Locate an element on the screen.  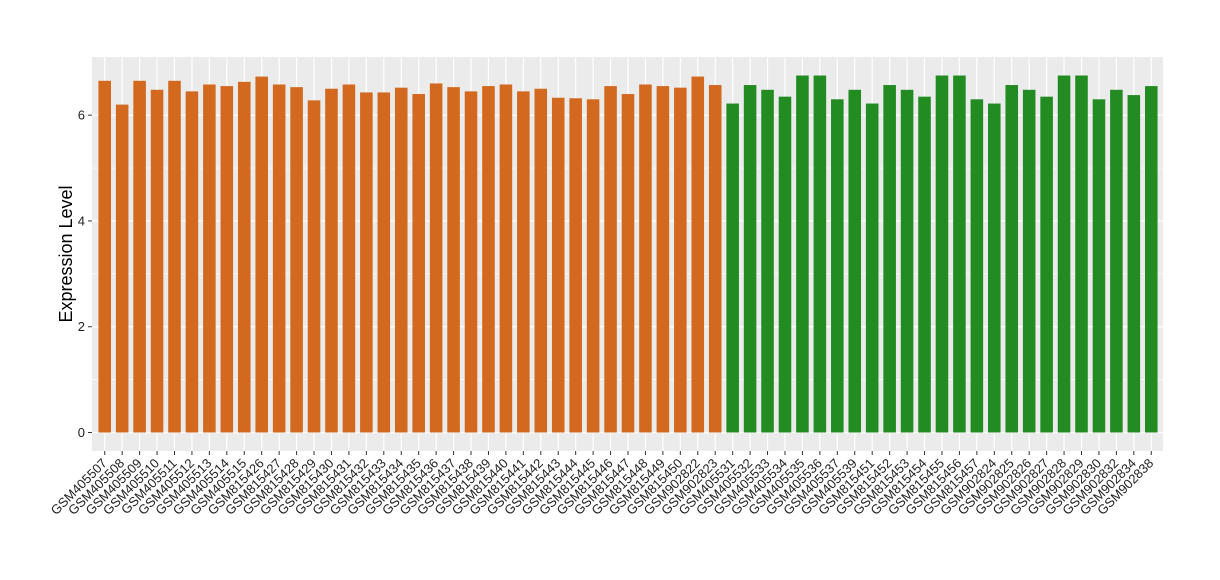
y-tick-label: 0 is located at coordinates (81, 432).